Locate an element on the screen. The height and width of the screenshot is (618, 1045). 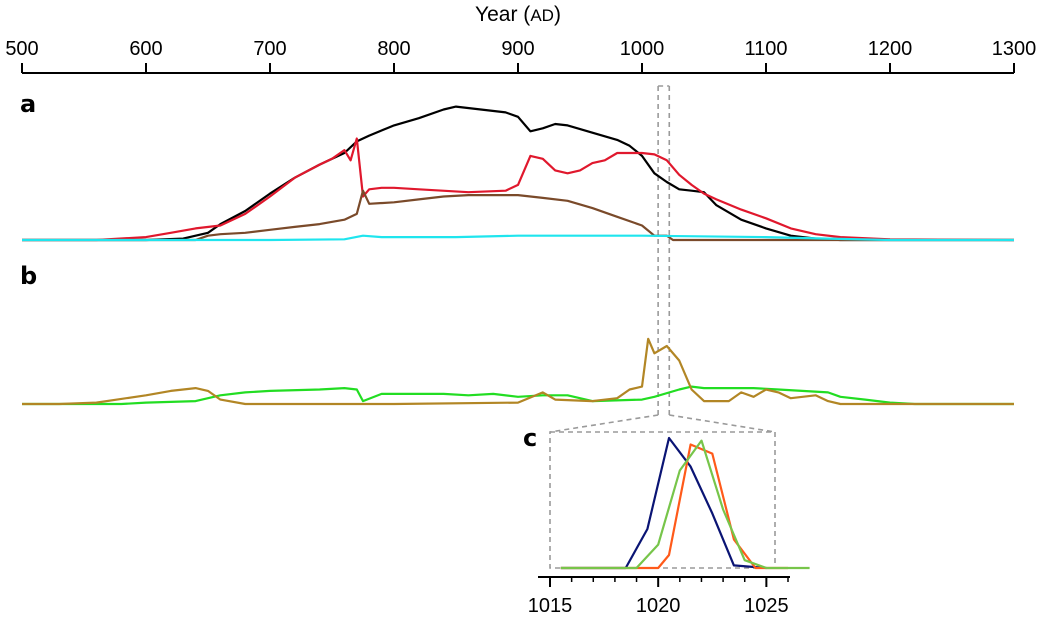
panel-b is located at coordinates (518, 371).